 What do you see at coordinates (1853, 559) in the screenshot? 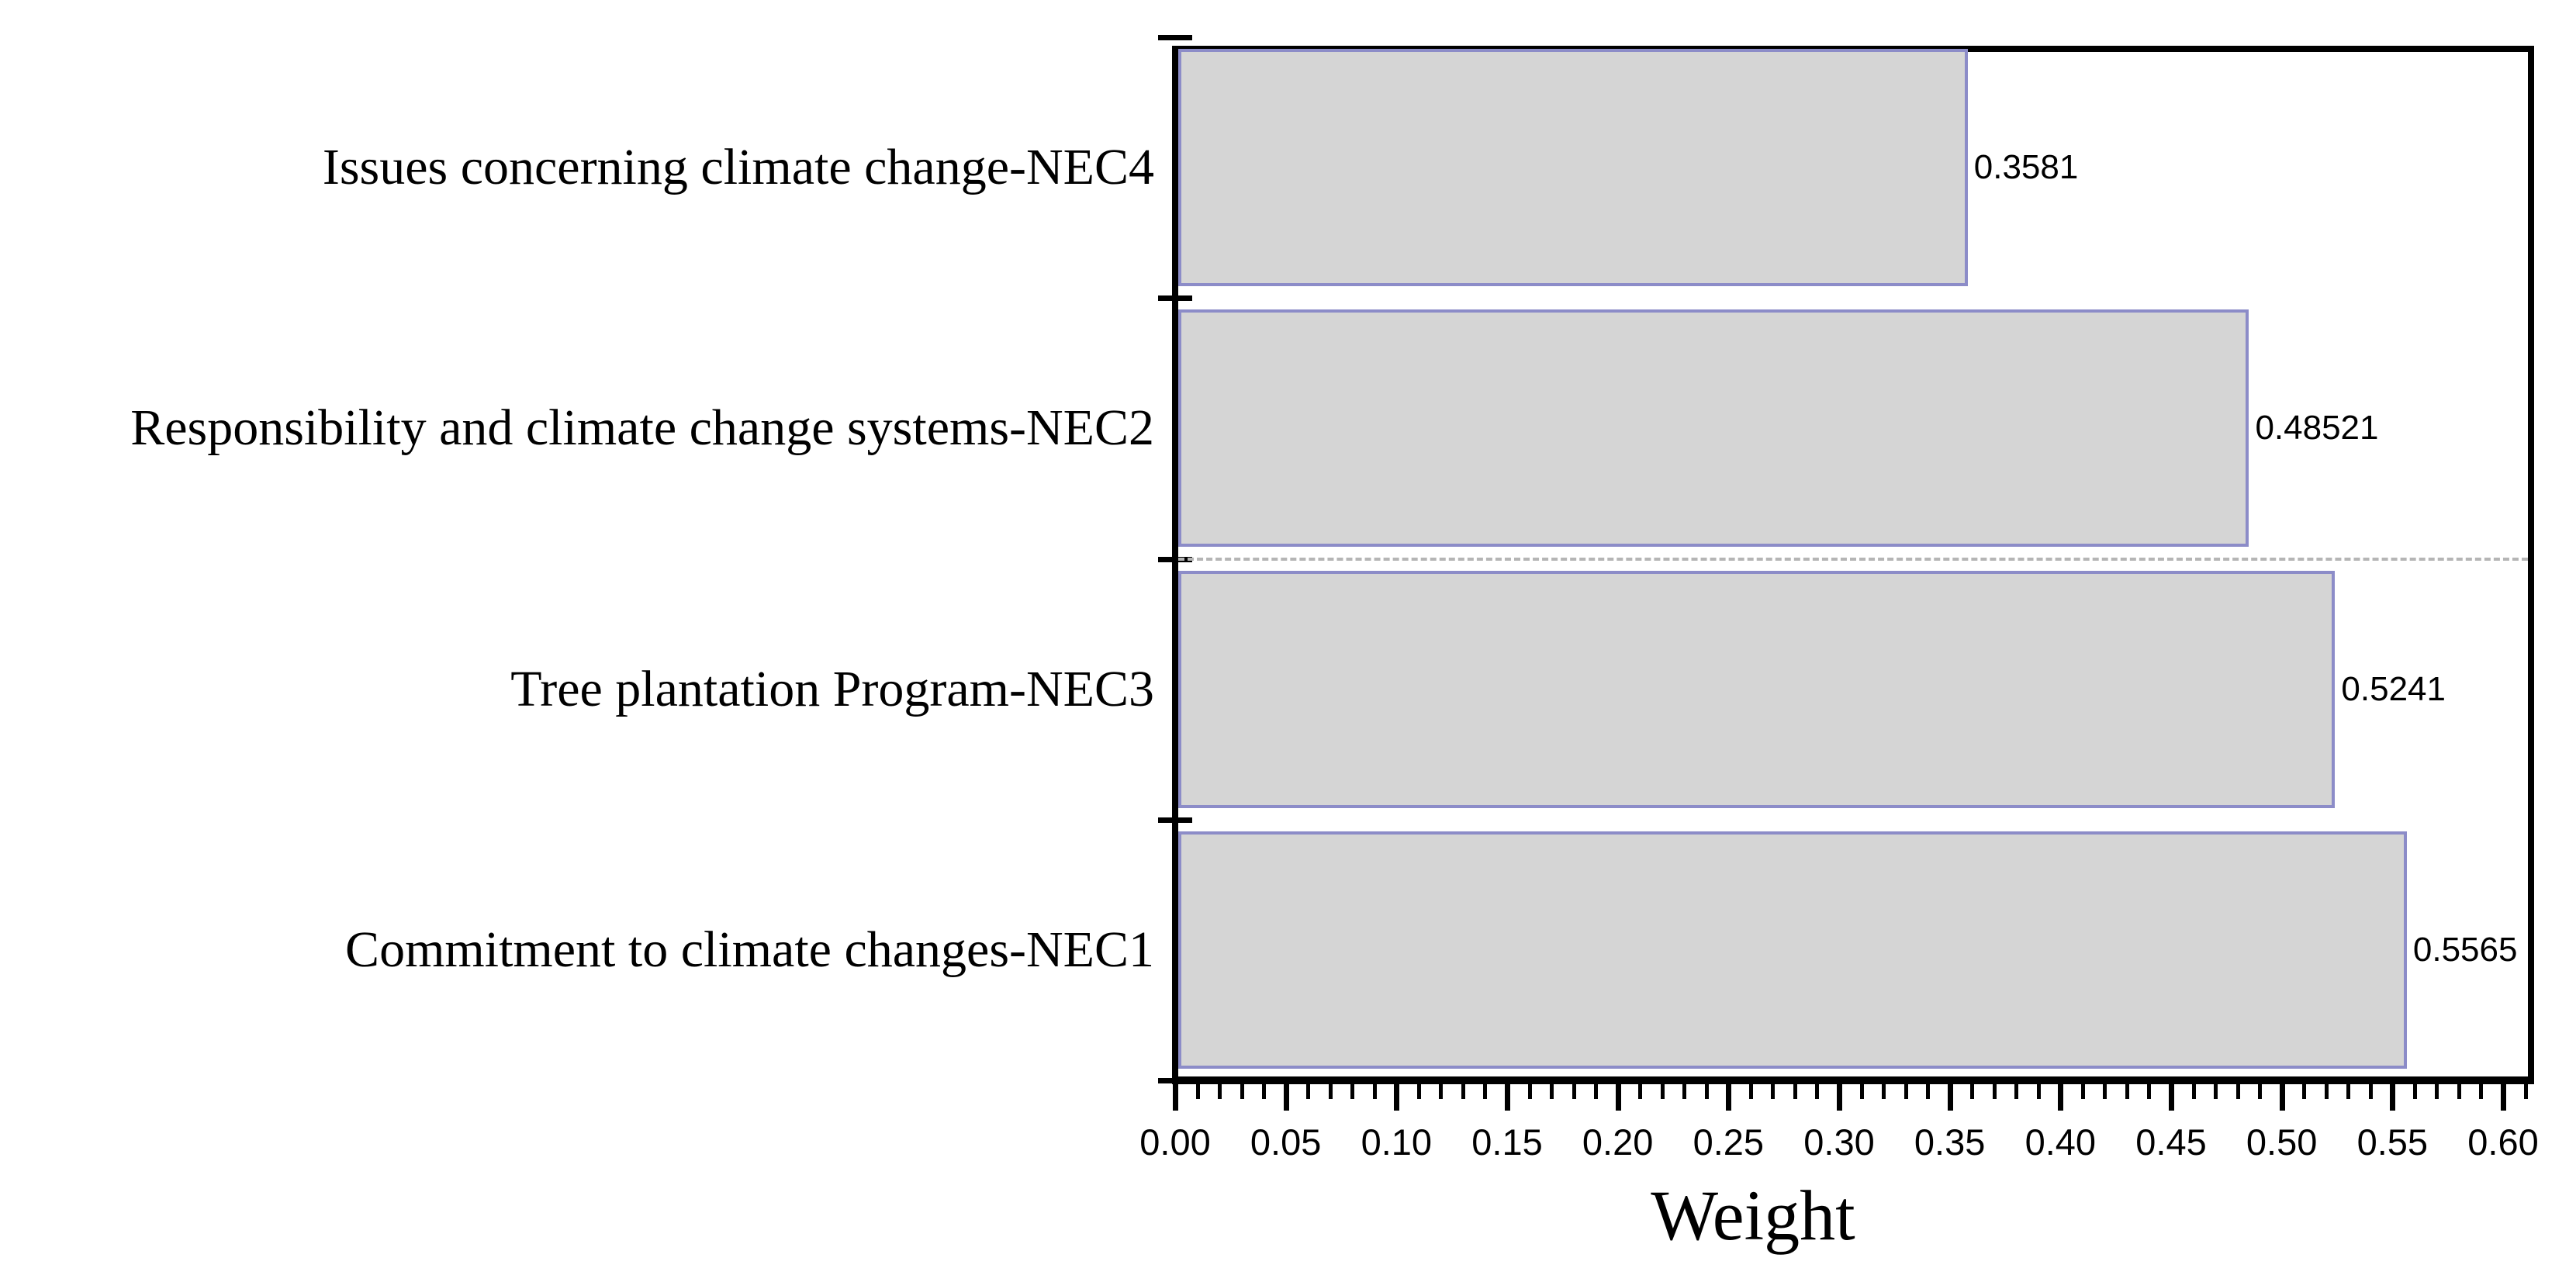
I see `dashed-gridline` at bounding box center [1853, 559].